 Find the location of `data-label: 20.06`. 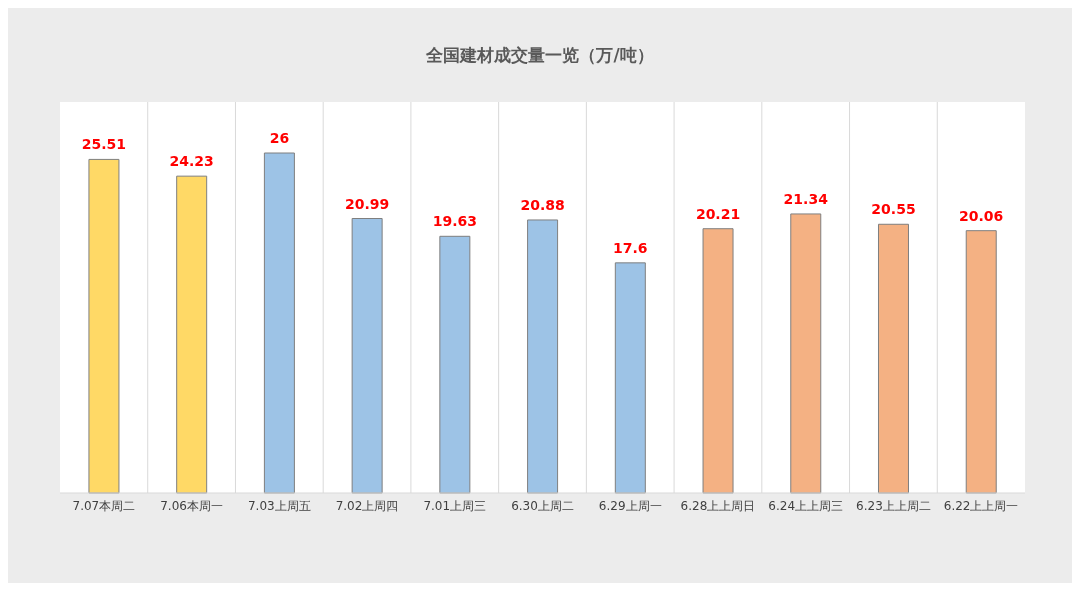

data-label: 20.06 is located at coordinates (981, 215).